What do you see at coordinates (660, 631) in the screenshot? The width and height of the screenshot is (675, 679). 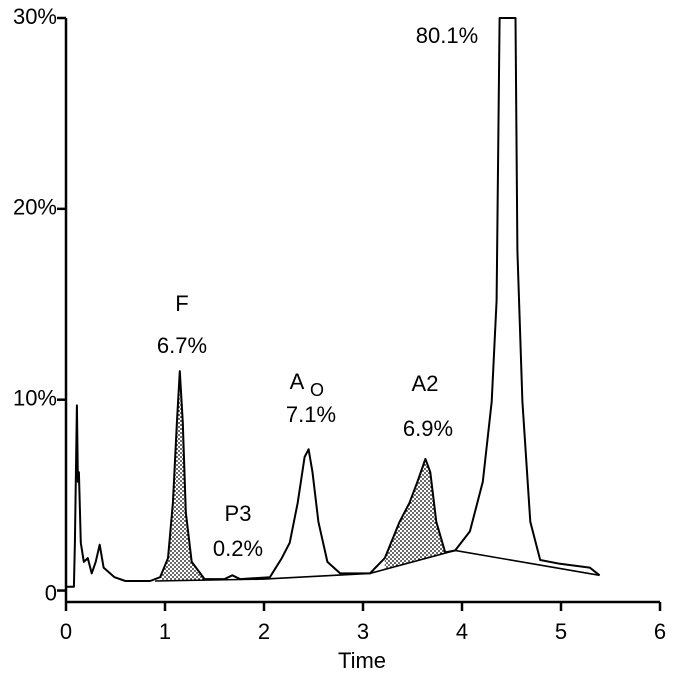 I see `x-tick-label: 6` at bounding box center [660, 631].